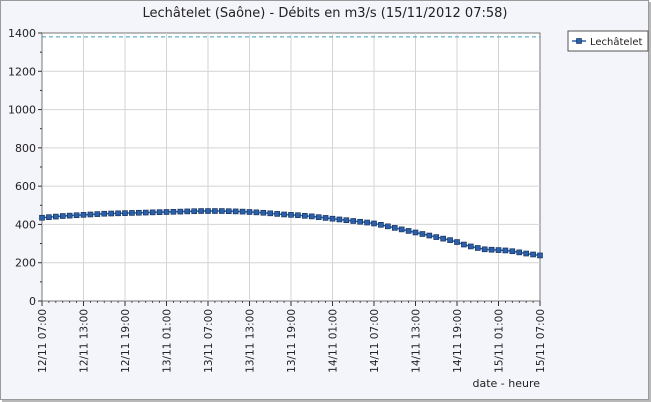 Image resolution: width=651 pixels, height=402 pixels. What do you see at coordinates (25, 148) in the screenshot?
I see `y-tick-label: 800` at bounding box center [25, 148].